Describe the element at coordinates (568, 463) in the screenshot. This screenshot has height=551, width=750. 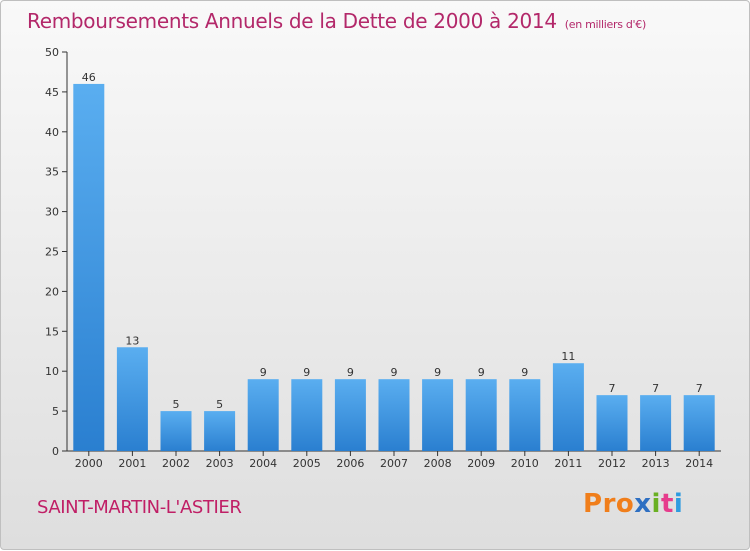
I see `x-tick-label: 2011` at that location.